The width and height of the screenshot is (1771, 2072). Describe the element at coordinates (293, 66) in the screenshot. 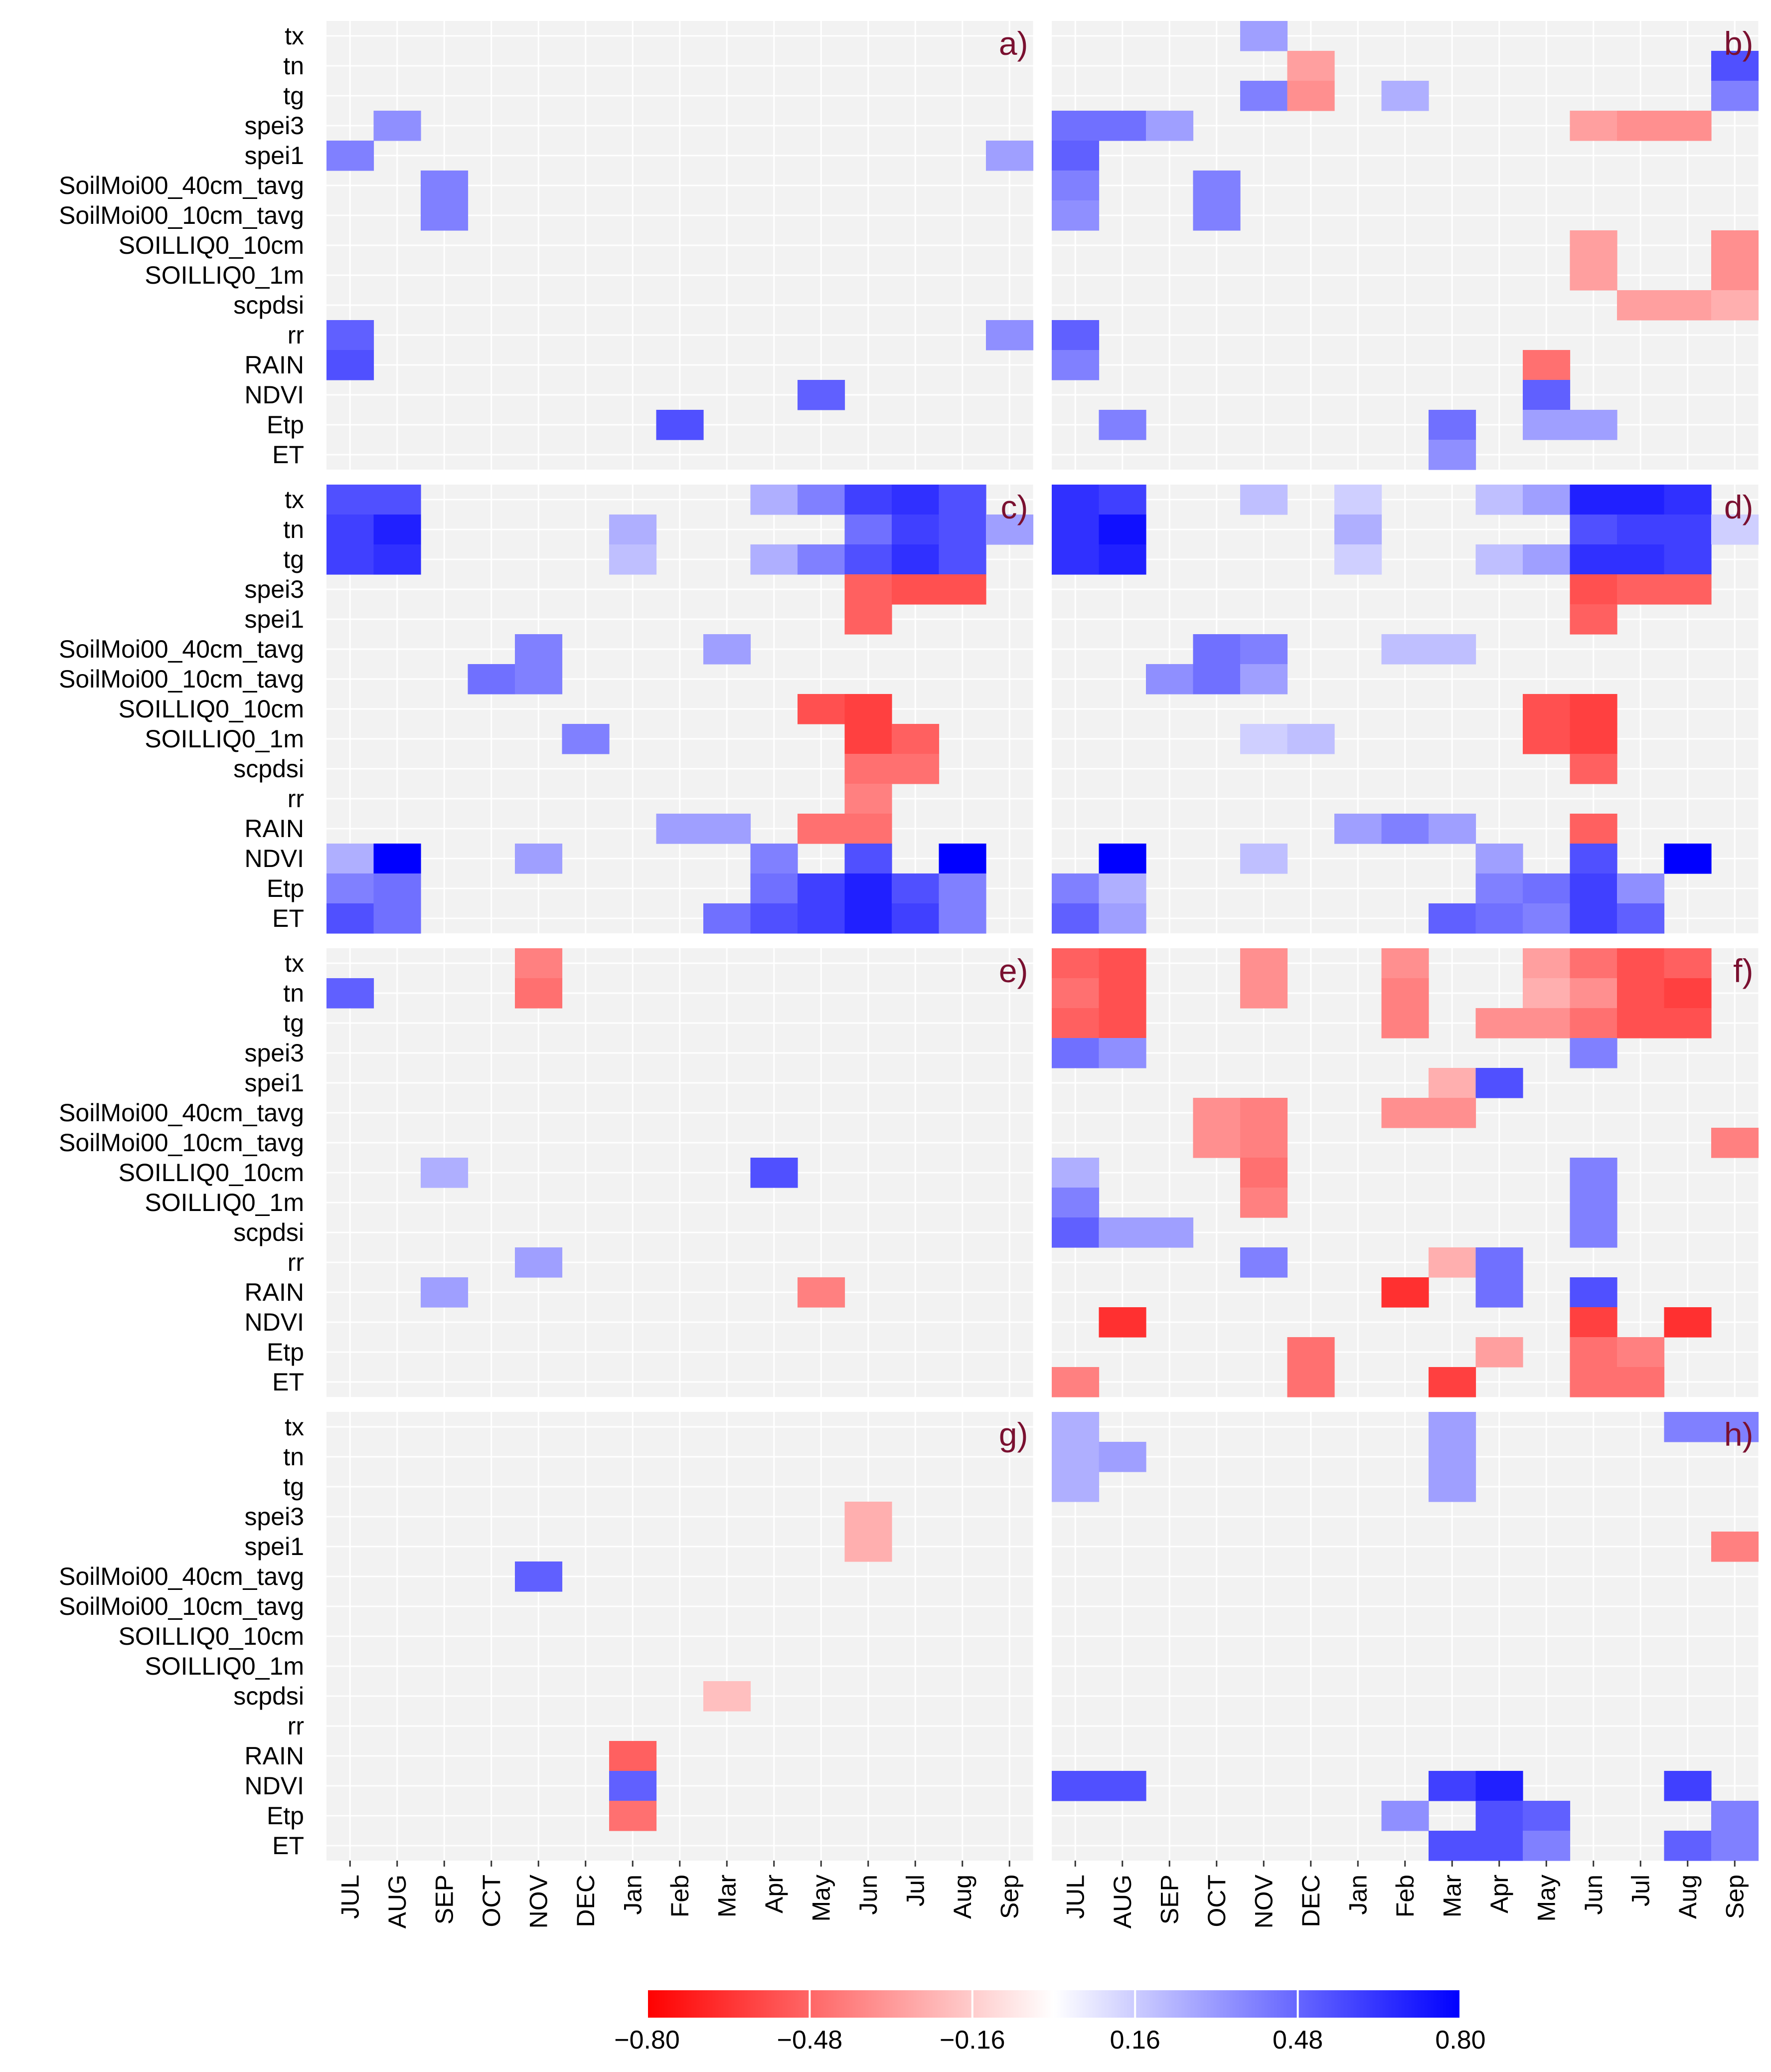

I see `row-label: tn` at that location.